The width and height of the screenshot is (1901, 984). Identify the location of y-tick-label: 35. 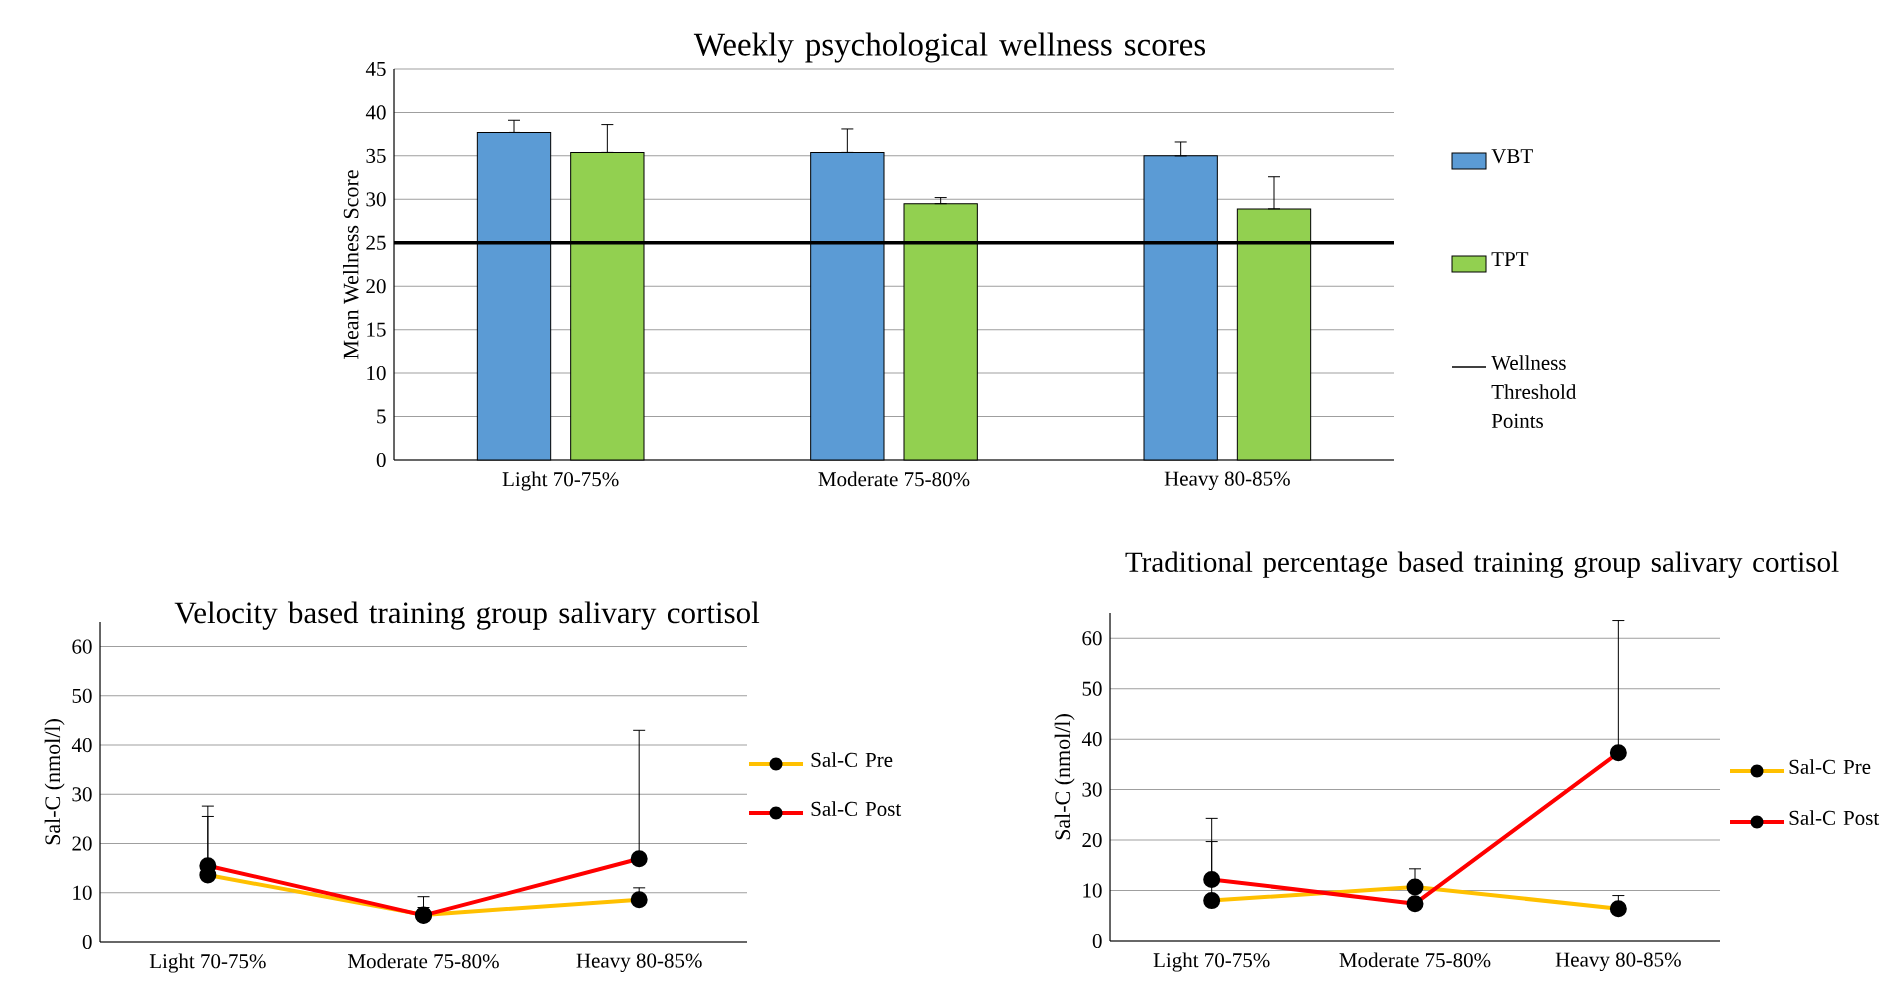
(376, 155).